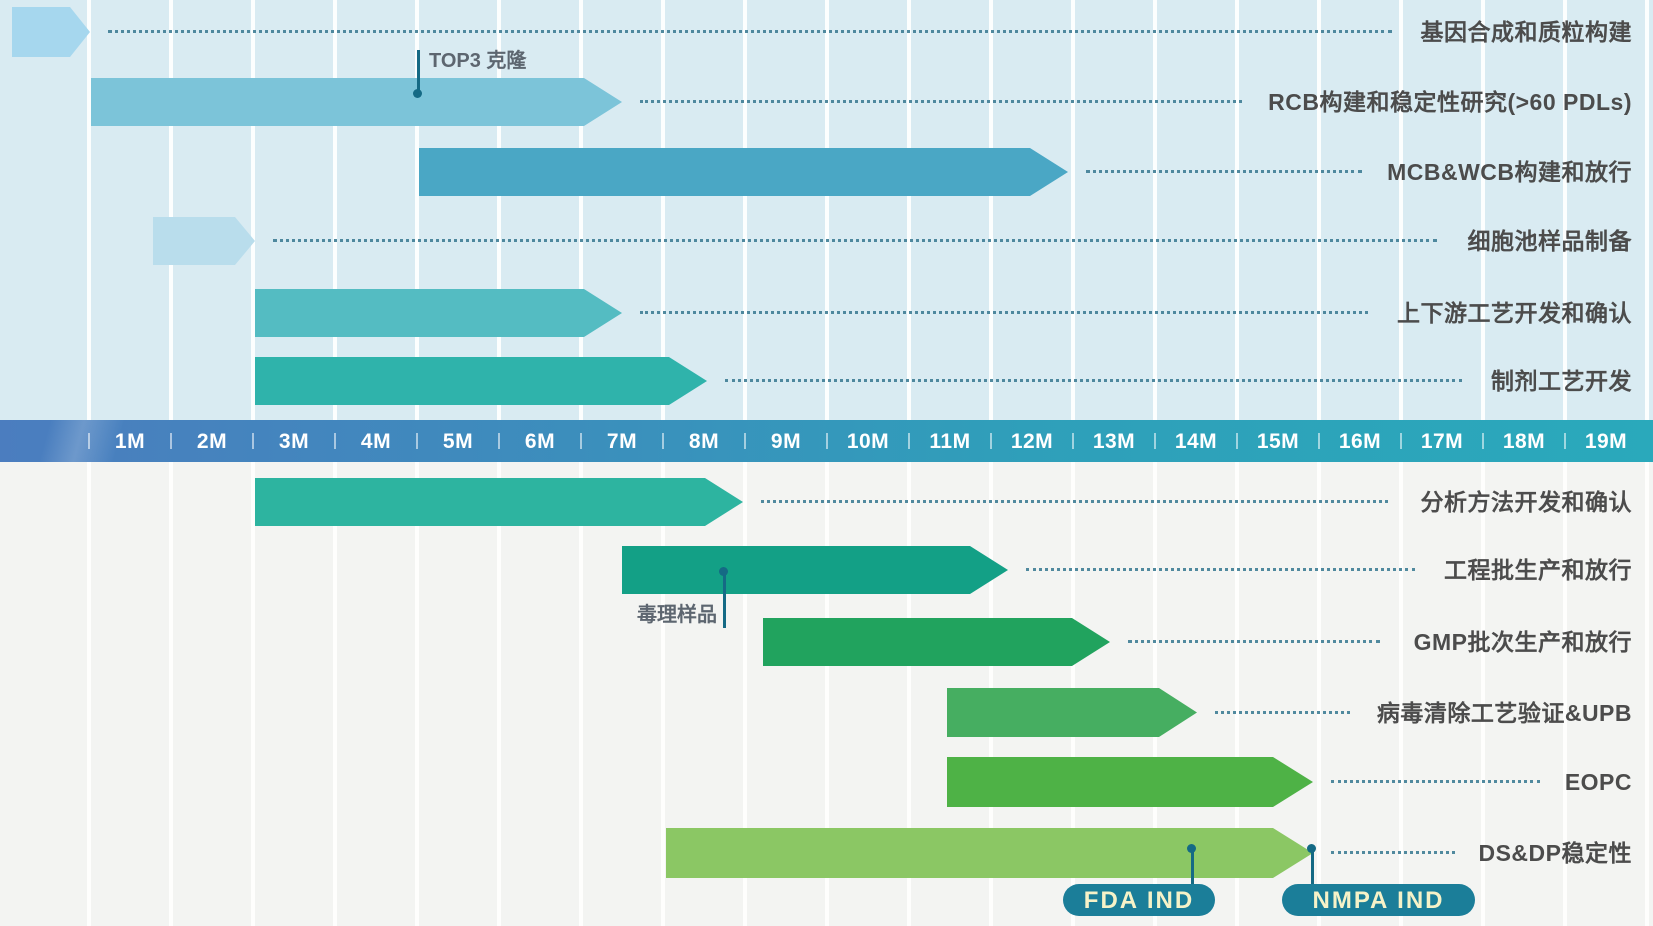 The image size is (1653, 926). Describe the element at coordinates (704, 441) in the screenshot. I see `axis-month-label: 8M` at that location.